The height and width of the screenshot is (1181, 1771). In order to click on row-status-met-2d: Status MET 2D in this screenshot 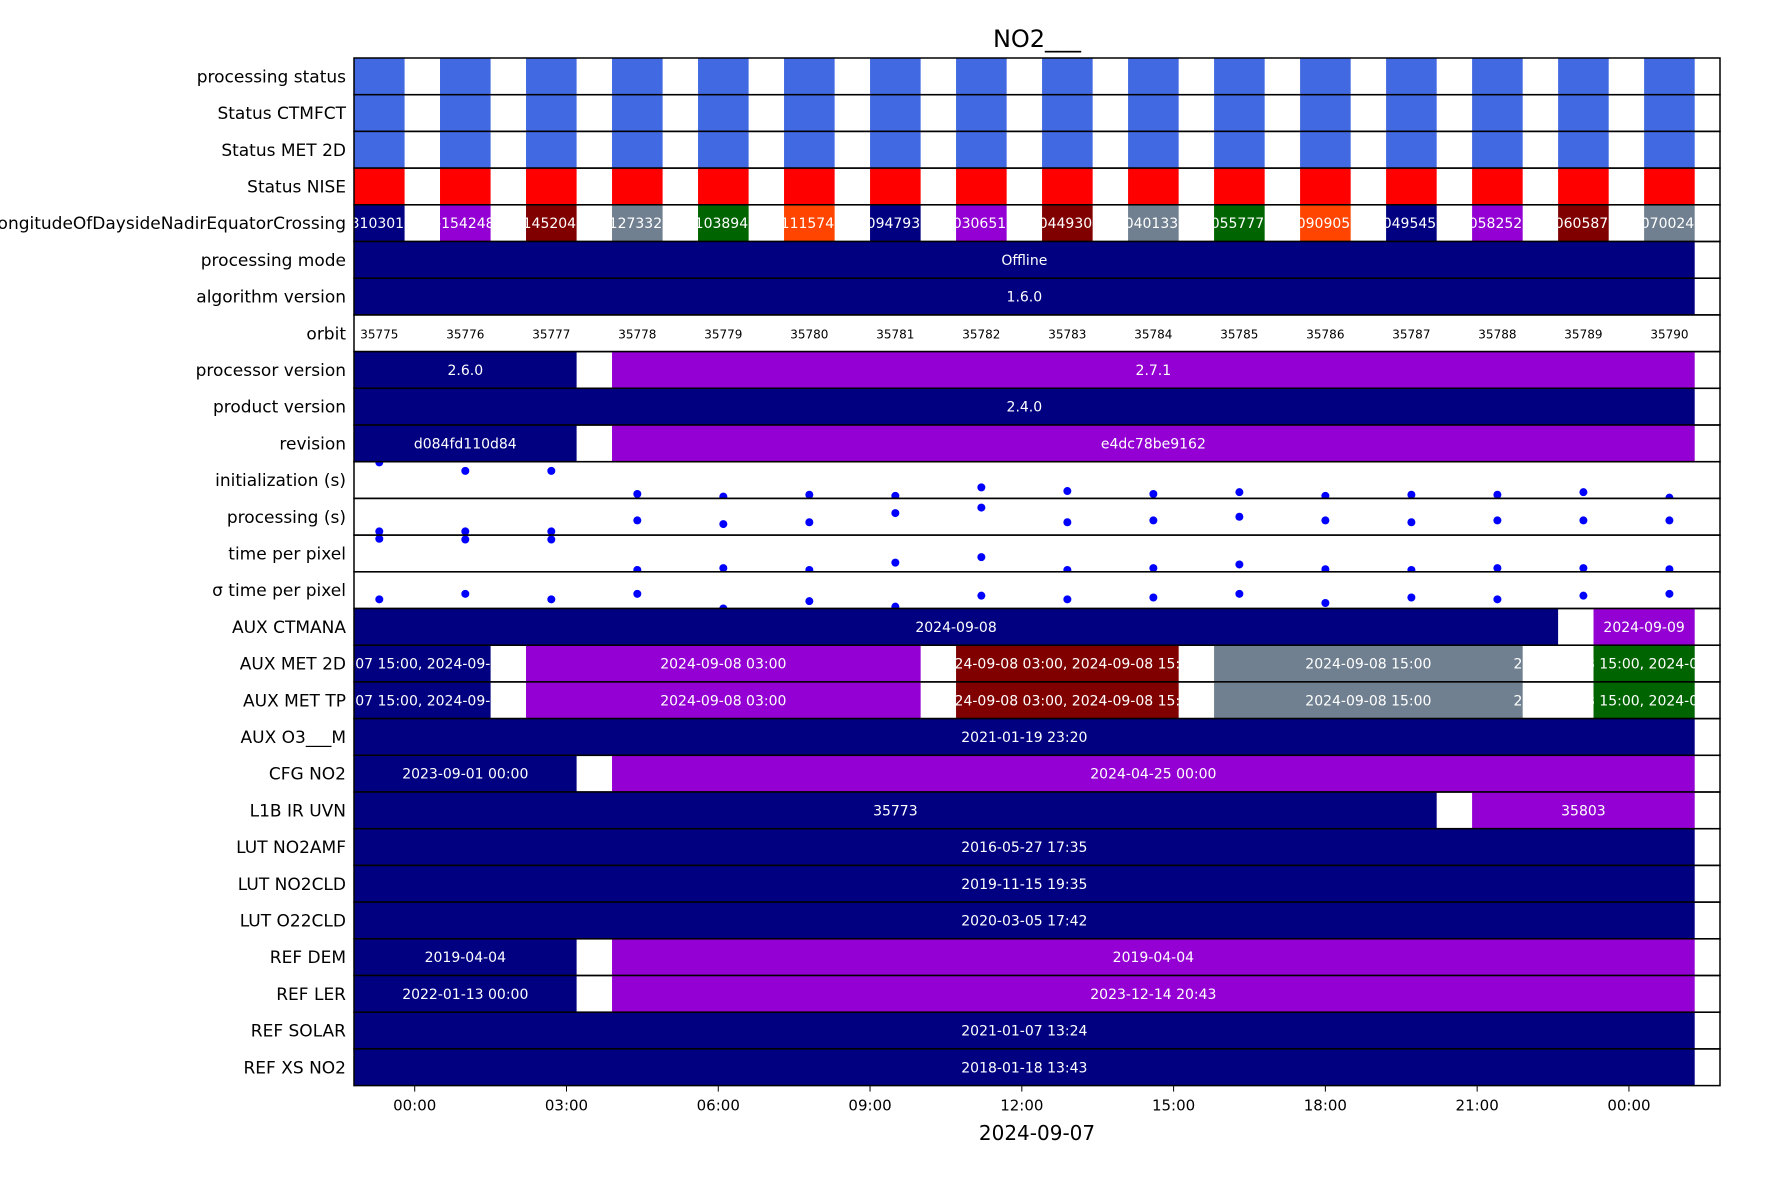, I will do `click(971, 149)`.